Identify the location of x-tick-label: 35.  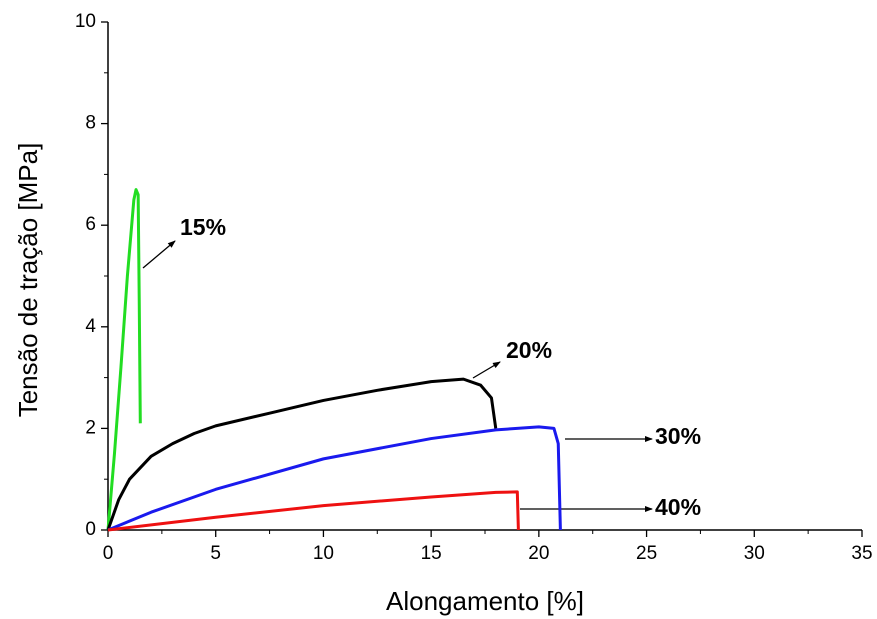
(861, 553).